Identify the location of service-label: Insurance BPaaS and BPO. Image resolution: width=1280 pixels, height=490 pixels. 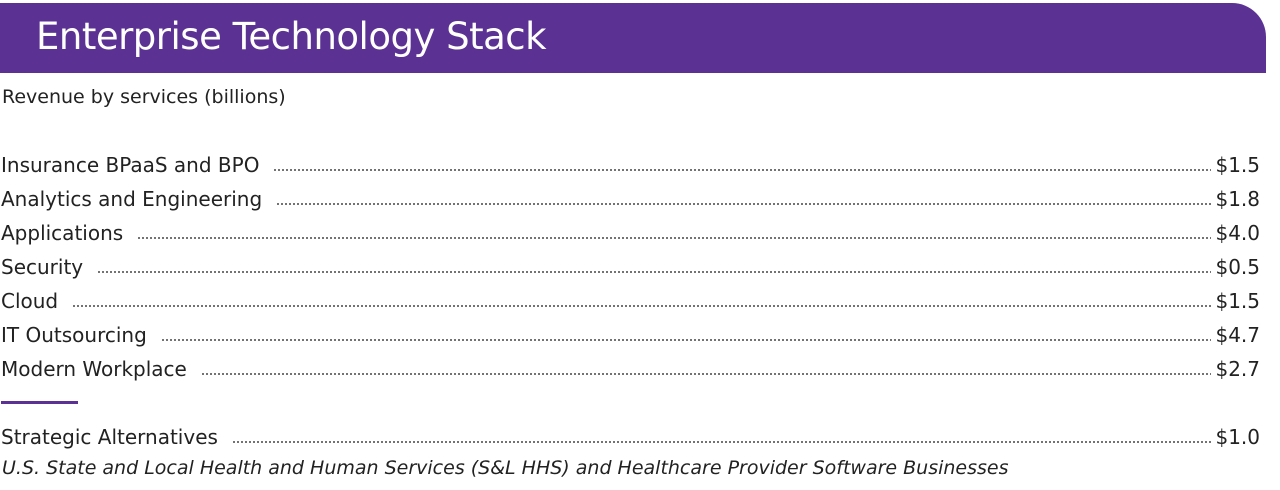
(130, 165).